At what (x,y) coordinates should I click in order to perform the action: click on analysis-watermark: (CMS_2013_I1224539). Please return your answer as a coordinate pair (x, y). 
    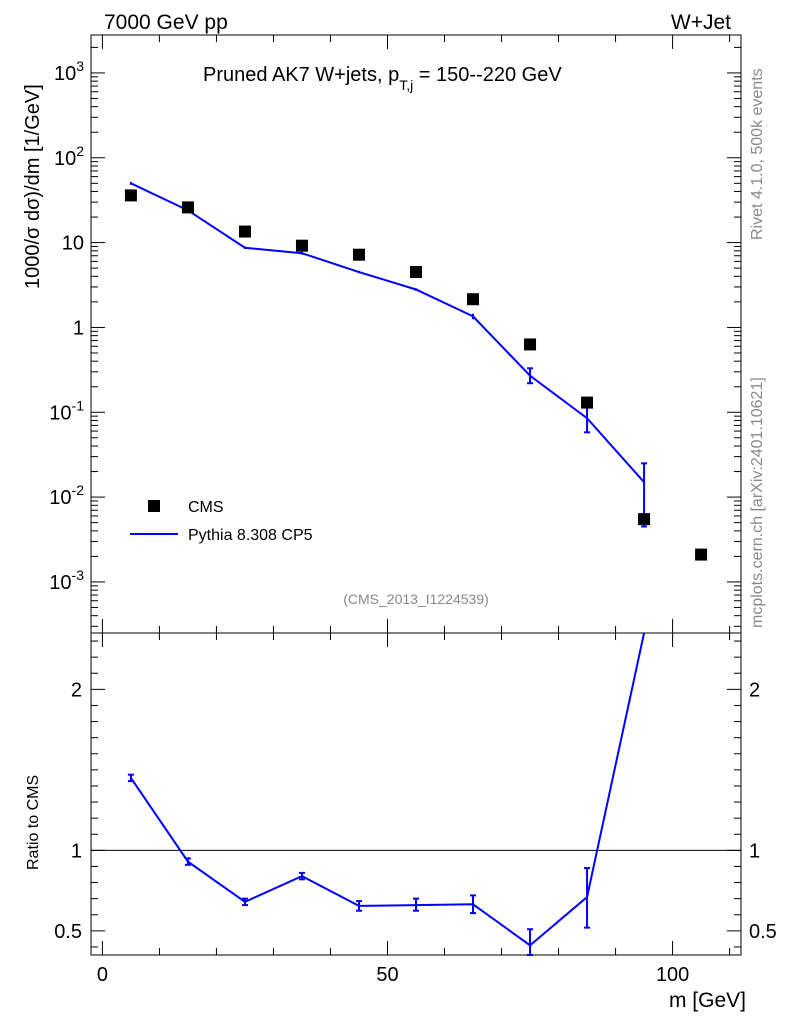
    Looking at the image, I should click on (416, 599).